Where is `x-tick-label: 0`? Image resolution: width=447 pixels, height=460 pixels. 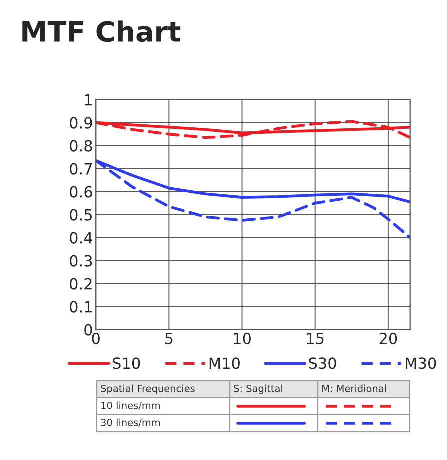 x-tick-label: 0 is located at coordinates (96, 338).